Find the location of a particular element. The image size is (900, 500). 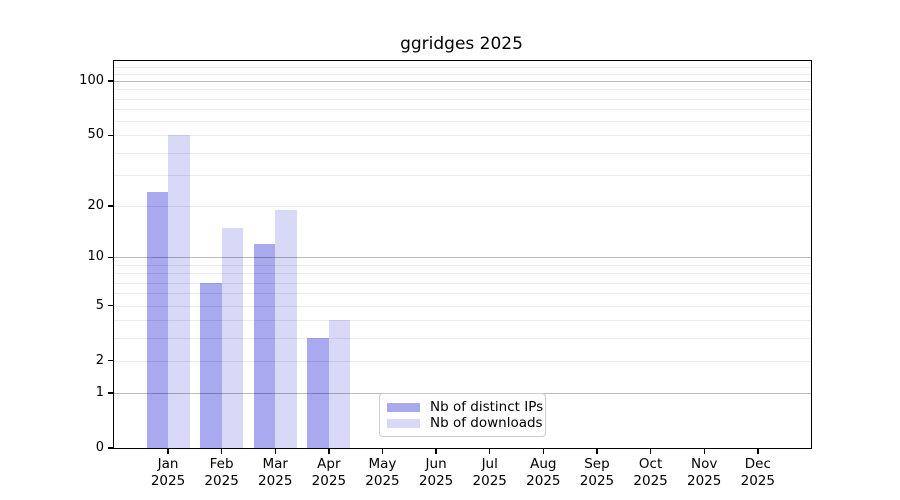

legend-item-downloads: Nb of downloads is located at coordinates (465, 423).